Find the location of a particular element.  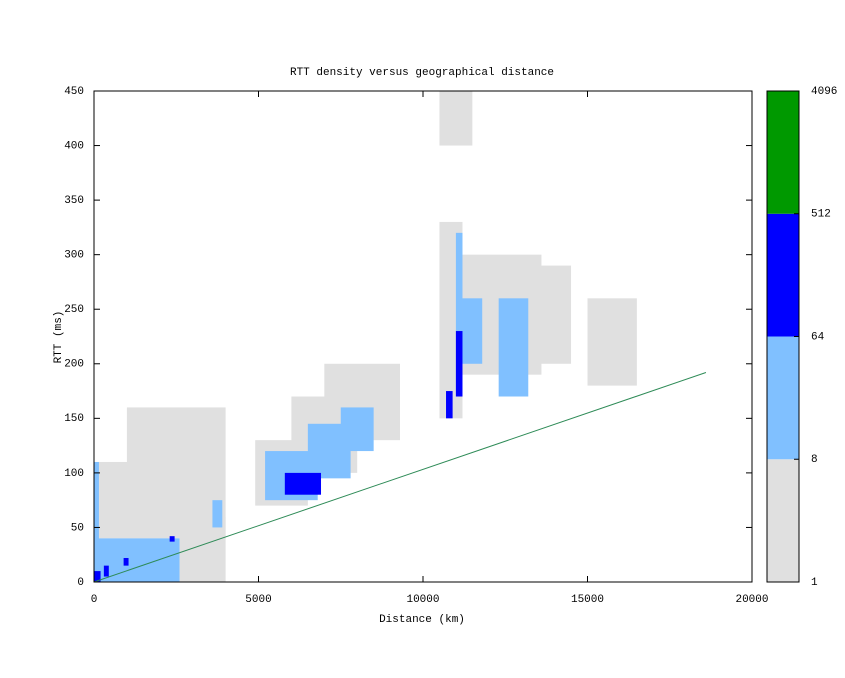

y-tick-label: 300 is located at coordinates (74, 256).